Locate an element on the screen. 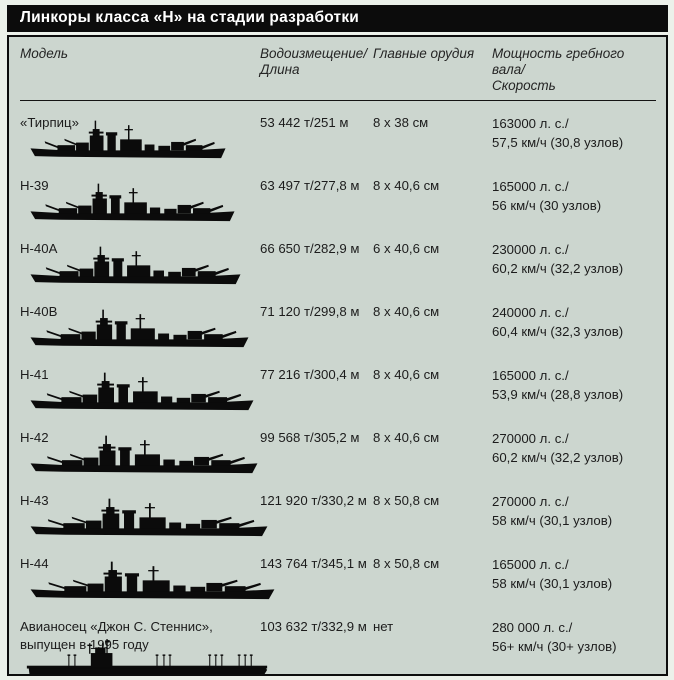 The image size is (674, 680). power-speed-cell: 165000 л. с./ 53,9 км/ч (28,8 узлов) is located at coordinates (579, 384).